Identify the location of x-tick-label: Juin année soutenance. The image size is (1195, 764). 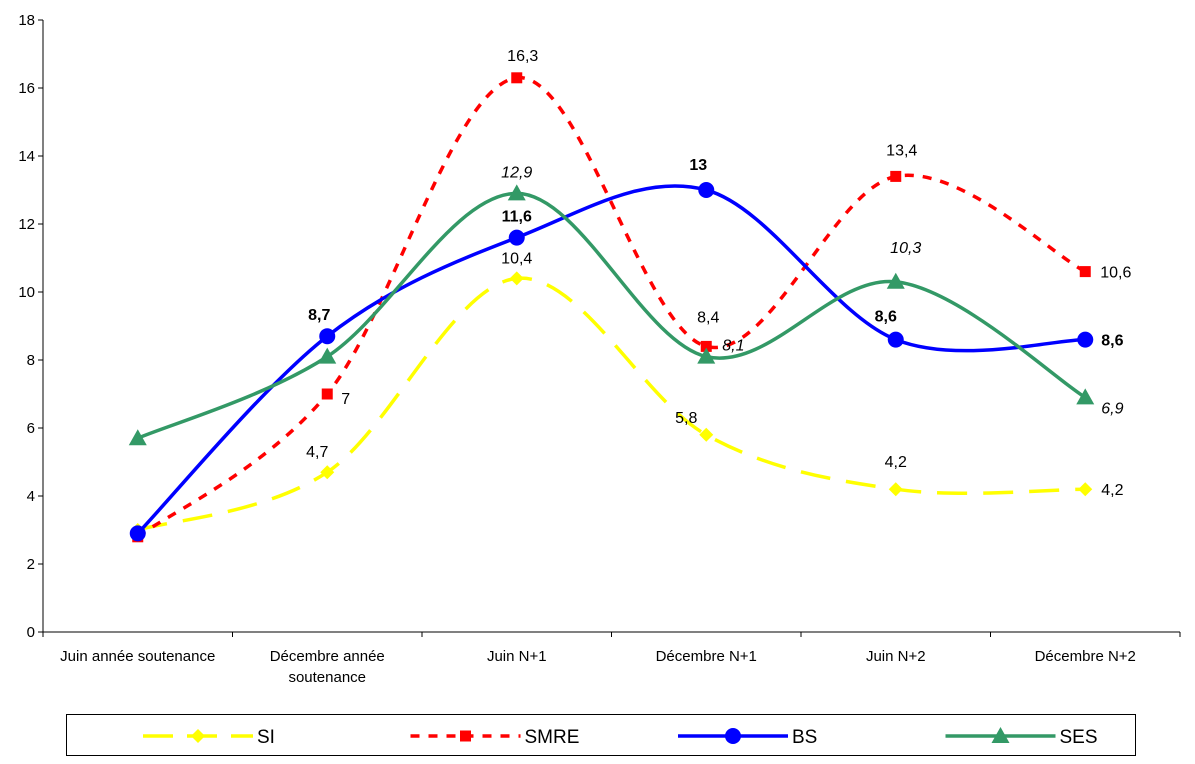
(137, 656).